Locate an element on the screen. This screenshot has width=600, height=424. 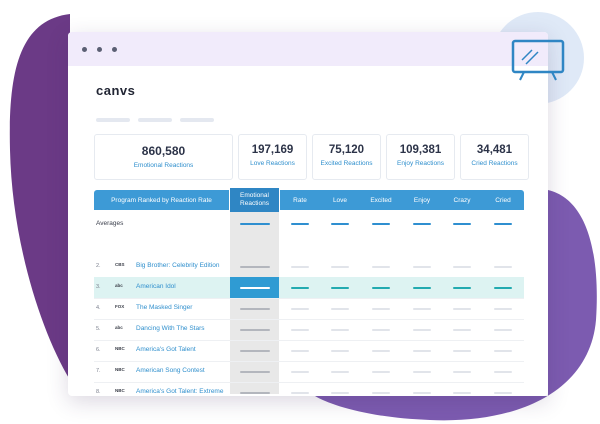
program-name: American Song Contest is located at coordinates (170, 370).